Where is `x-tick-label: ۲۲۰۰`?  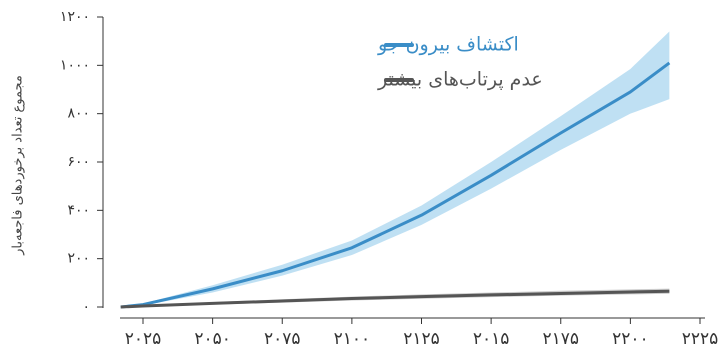
x-tick-label: ۲۲۰۰ is located at coordinates (630, 339).